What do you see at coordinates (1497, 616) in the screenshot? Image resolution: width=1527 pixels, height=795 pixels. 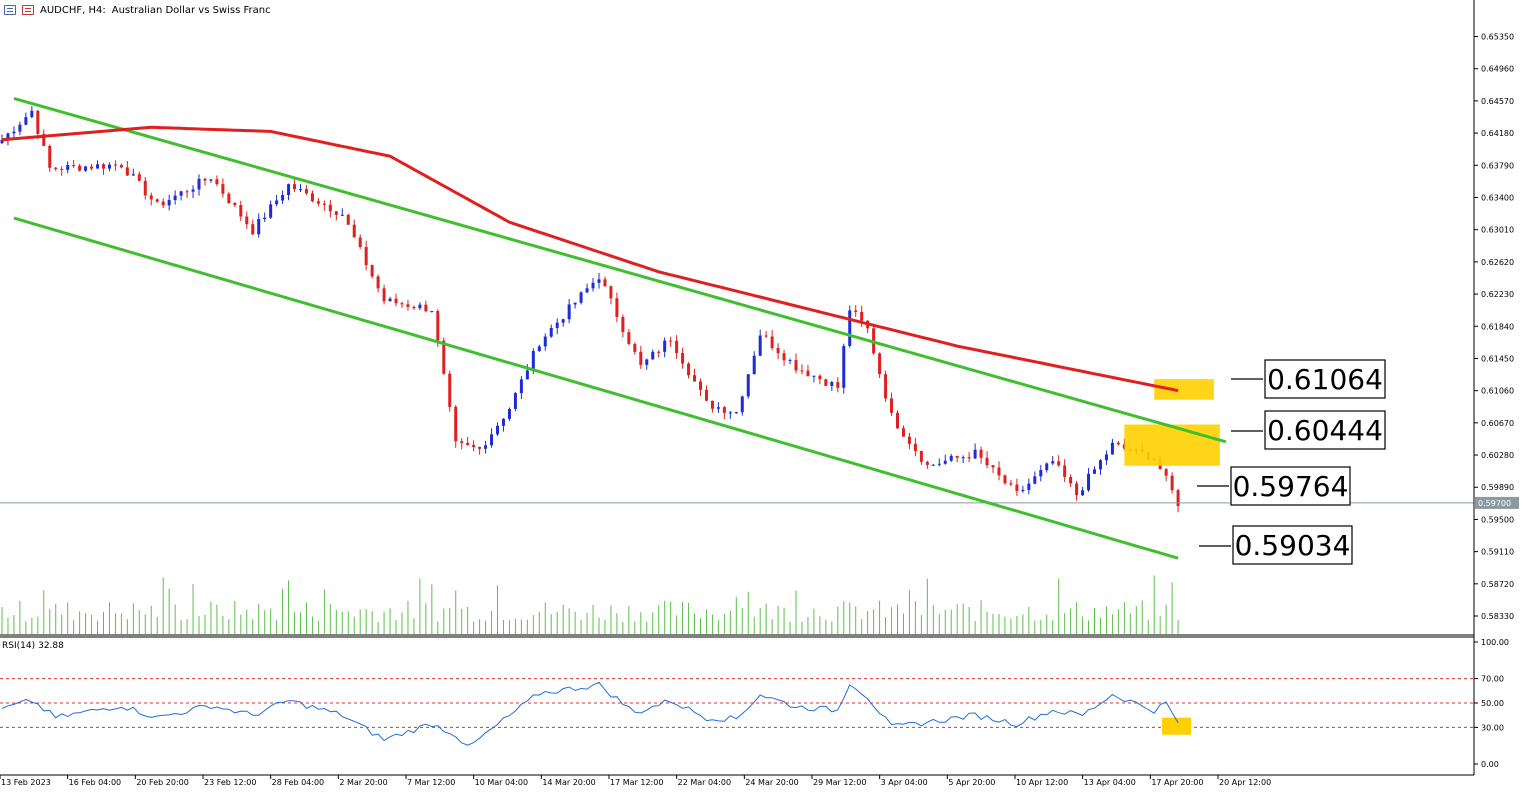 I see `price-tick-label: 0.58330` at bounding box center [1497, 616].